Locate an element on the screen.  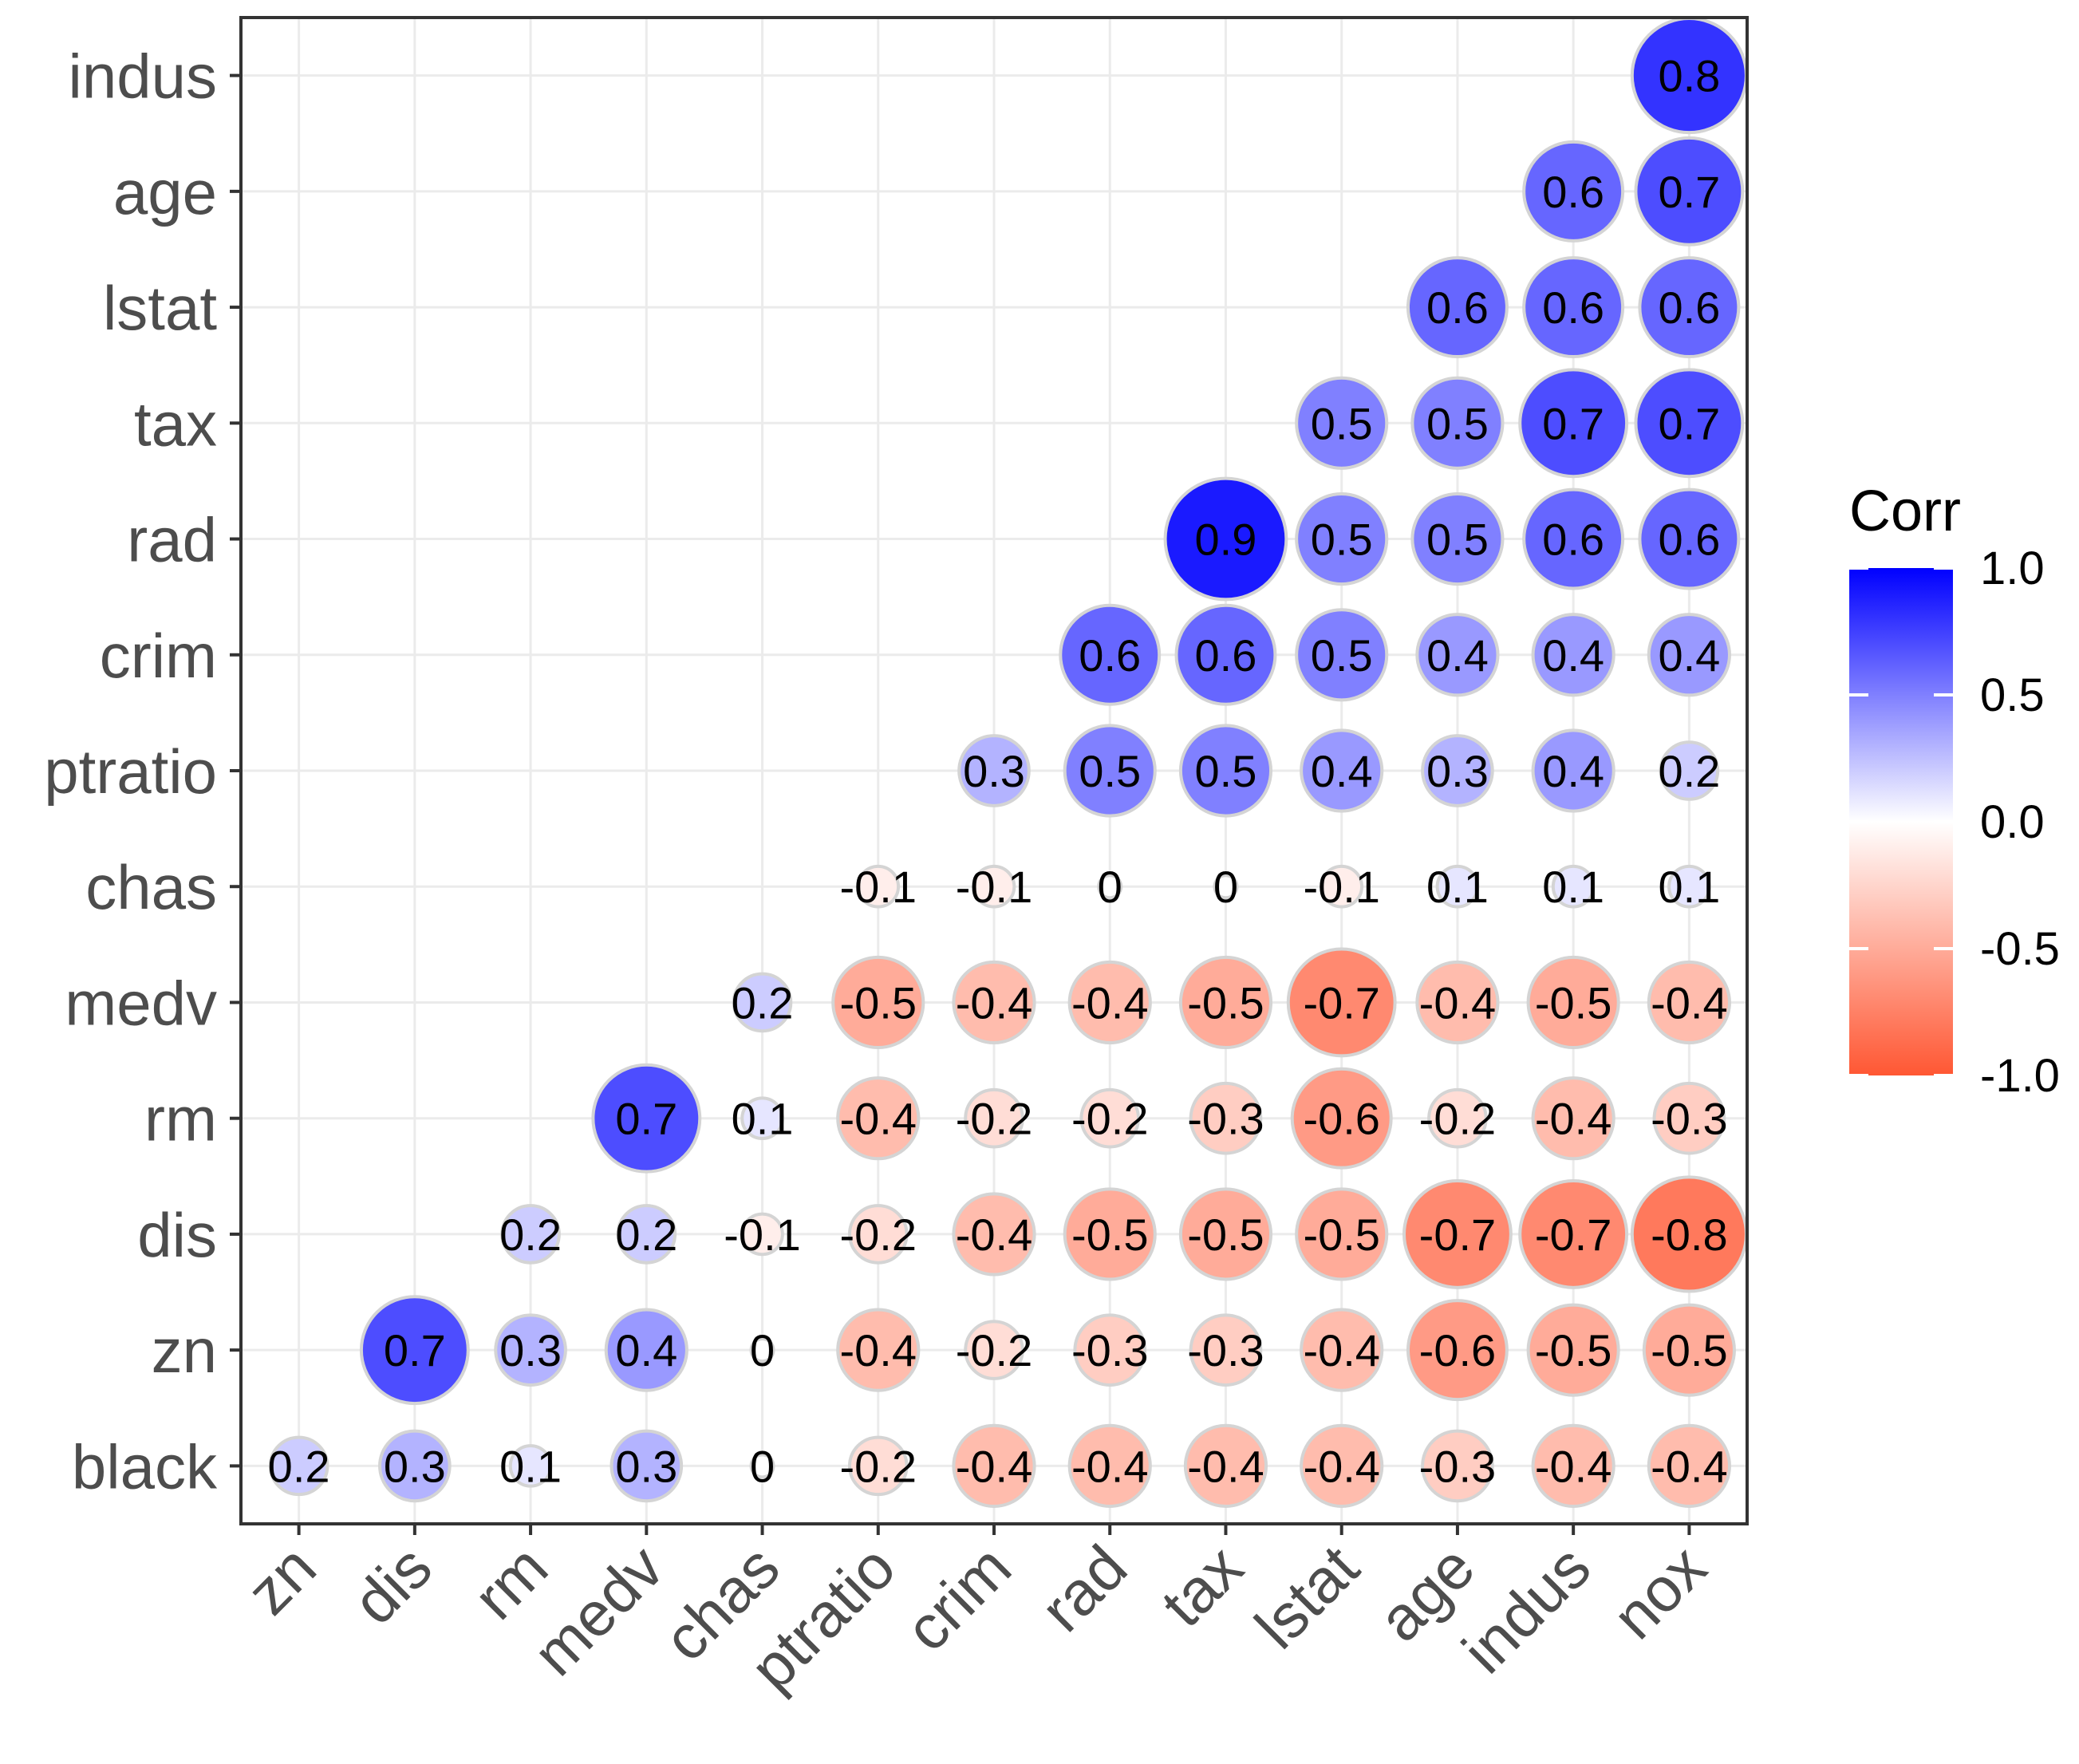
corr-circle-black-tax is located at coordinates (1225, 1465).